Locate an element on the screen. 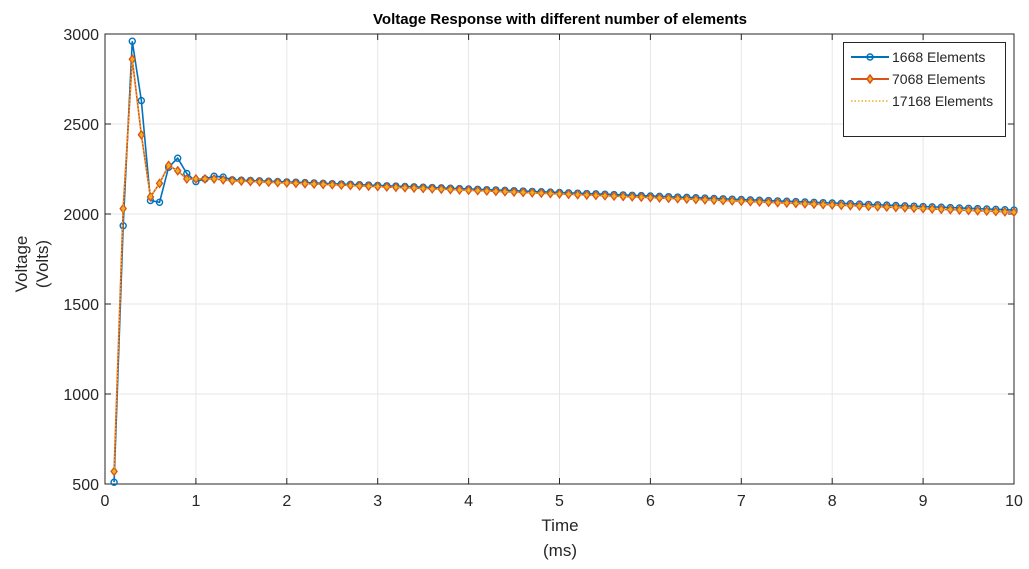  x-tick-label: 4 is located at coordinates (468, 501).